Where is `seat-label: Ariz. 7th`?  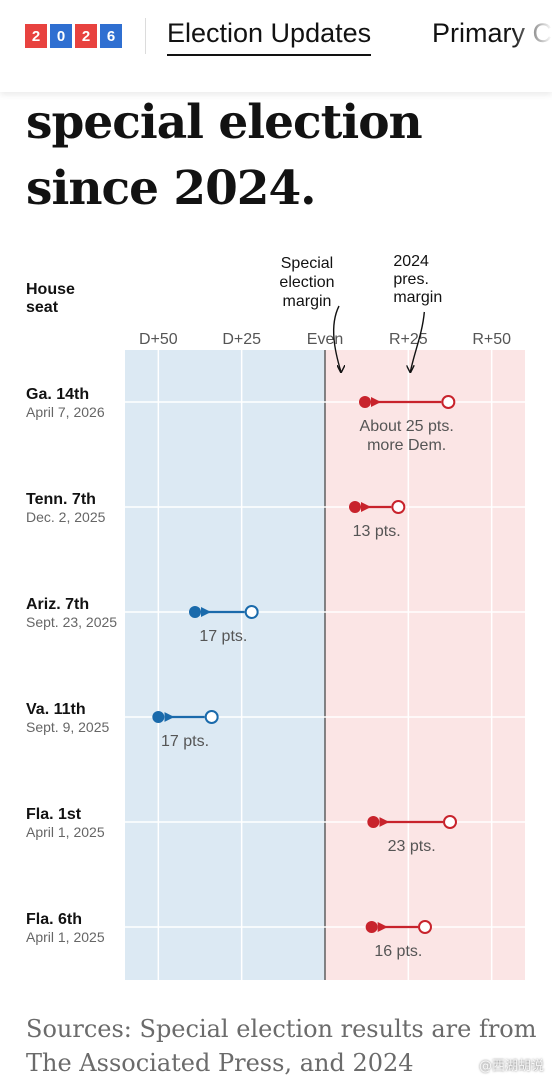 seat-label: Ariz. 7th is located at coordinates (57, 604).